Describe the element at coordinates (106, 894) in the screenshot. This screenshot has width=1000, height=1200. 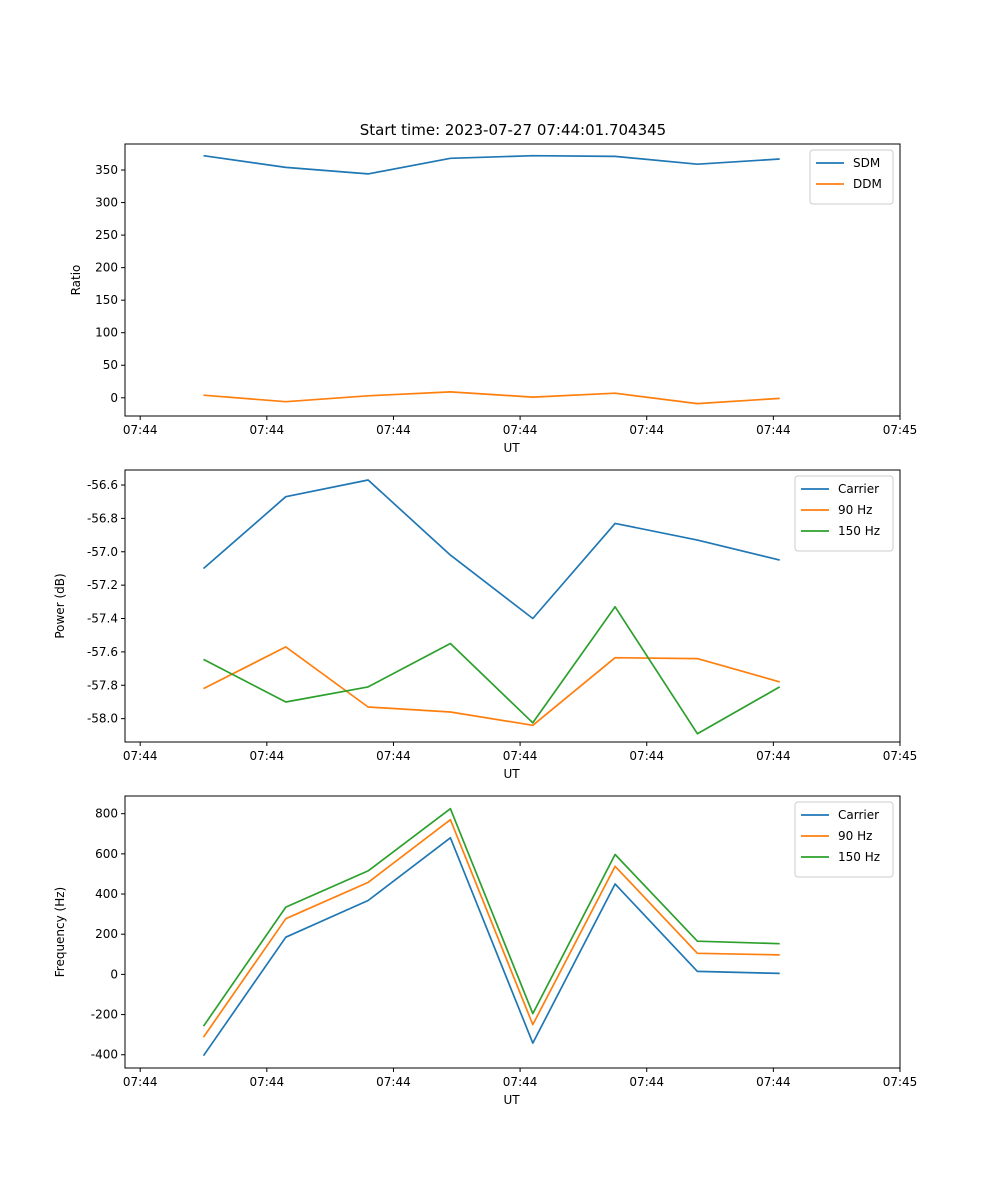
I see `y-tick-label: 400` at that location.